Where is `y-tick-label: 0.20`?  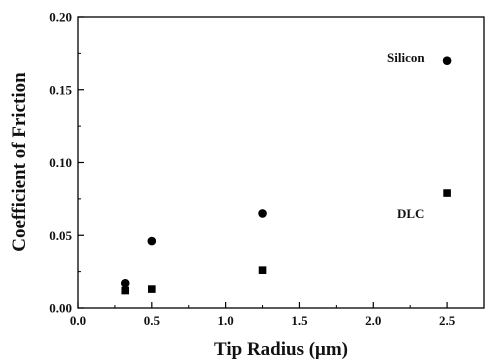 y-tick-label: 0.20 is located at coordinates (60, 17).